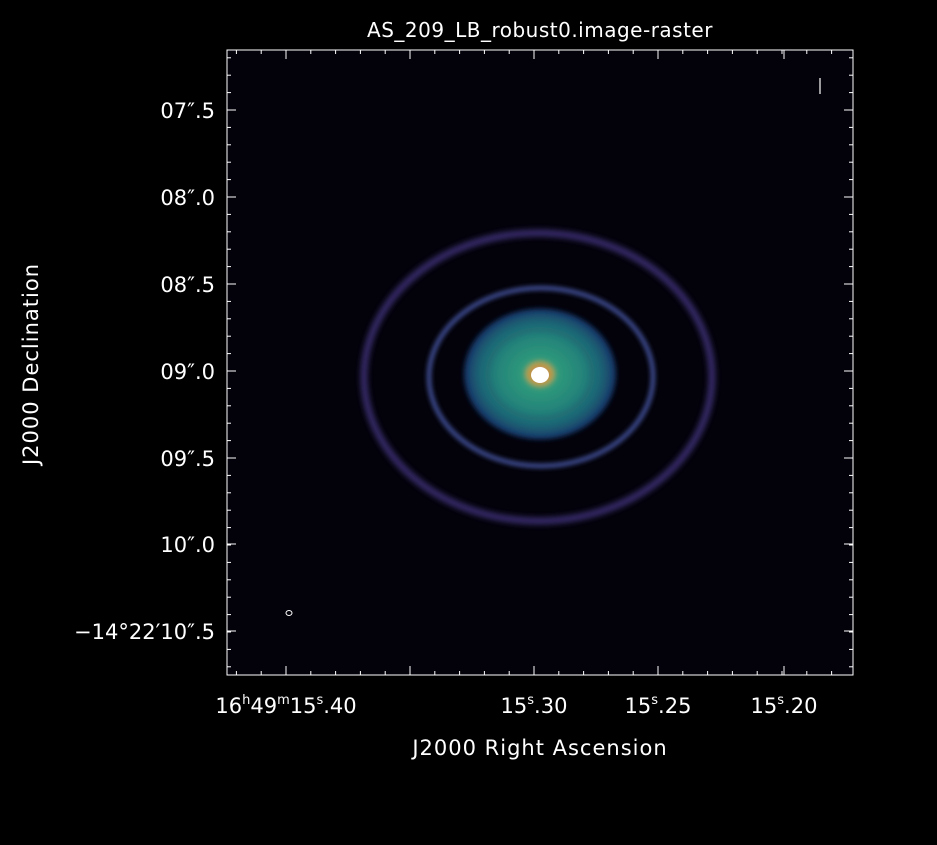 The height and width of the screenshot is (845, 937). What do you see at coordinates (187, 372) in the screenshot?
I see `y-tick-label: 09″.0` at bounding box center [187, 372].